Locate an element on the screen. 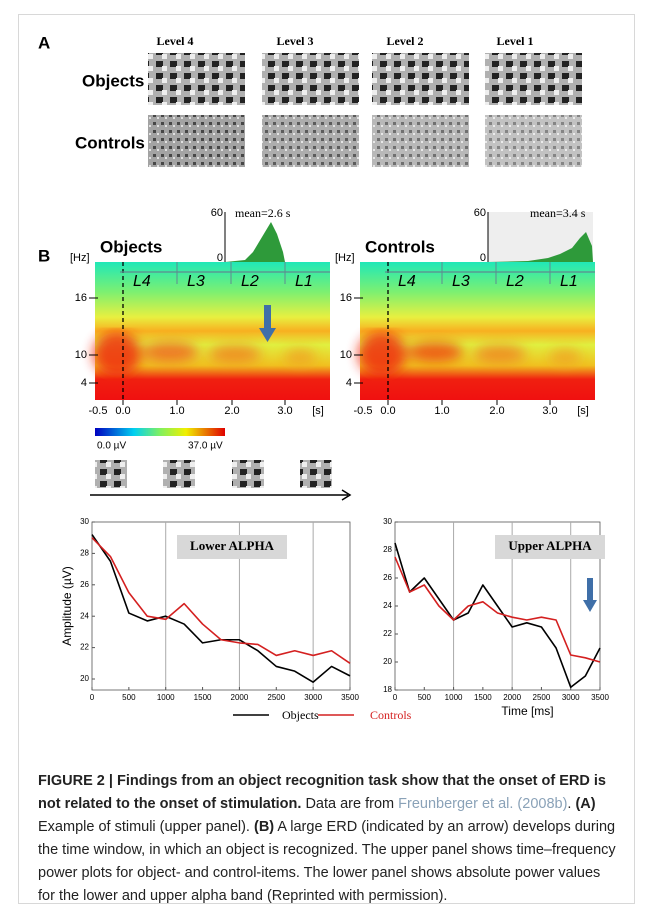 Image resolution: width=653 pixels, height=918 pixels. caption-text: Example of stimuli (upper panel). is located at coordinates (144, 827).